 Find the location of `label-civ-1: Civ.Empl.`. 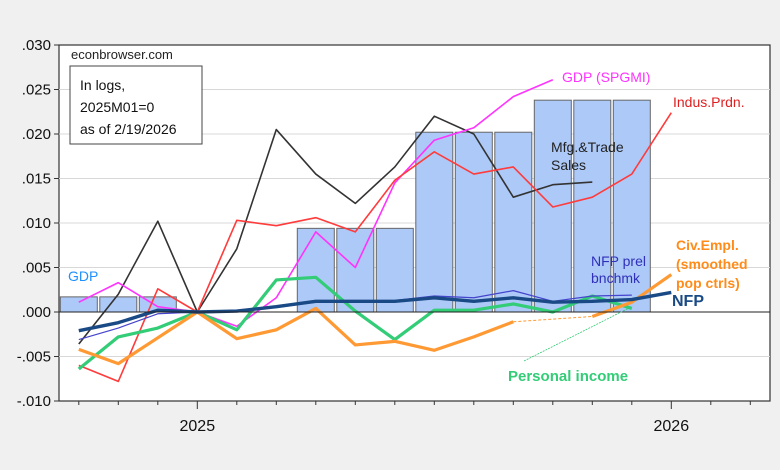

label-civ-1: Civ.Empl. is located at coordinates (707, 245).